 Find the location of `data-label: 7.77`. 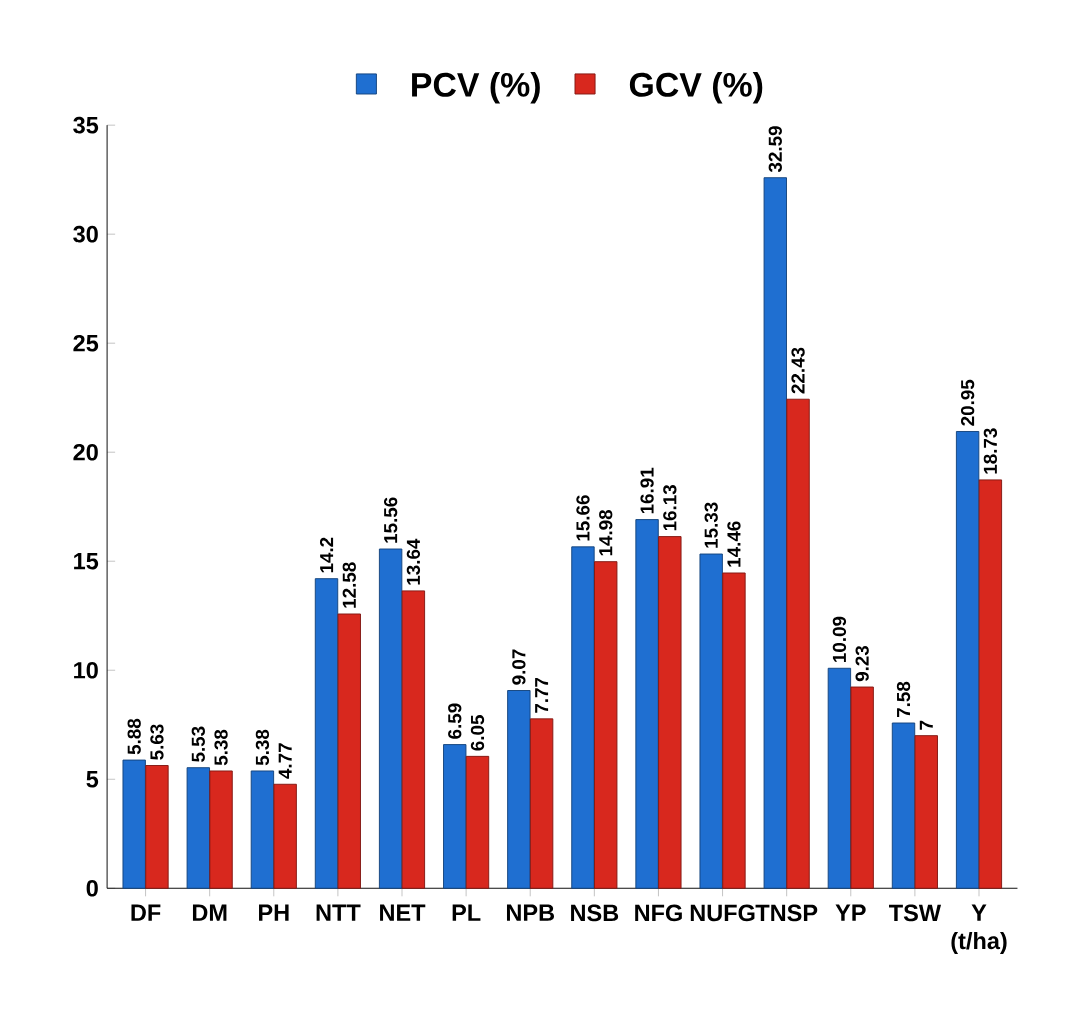

data-label: 7.77 is located at coordinates (542, 695).